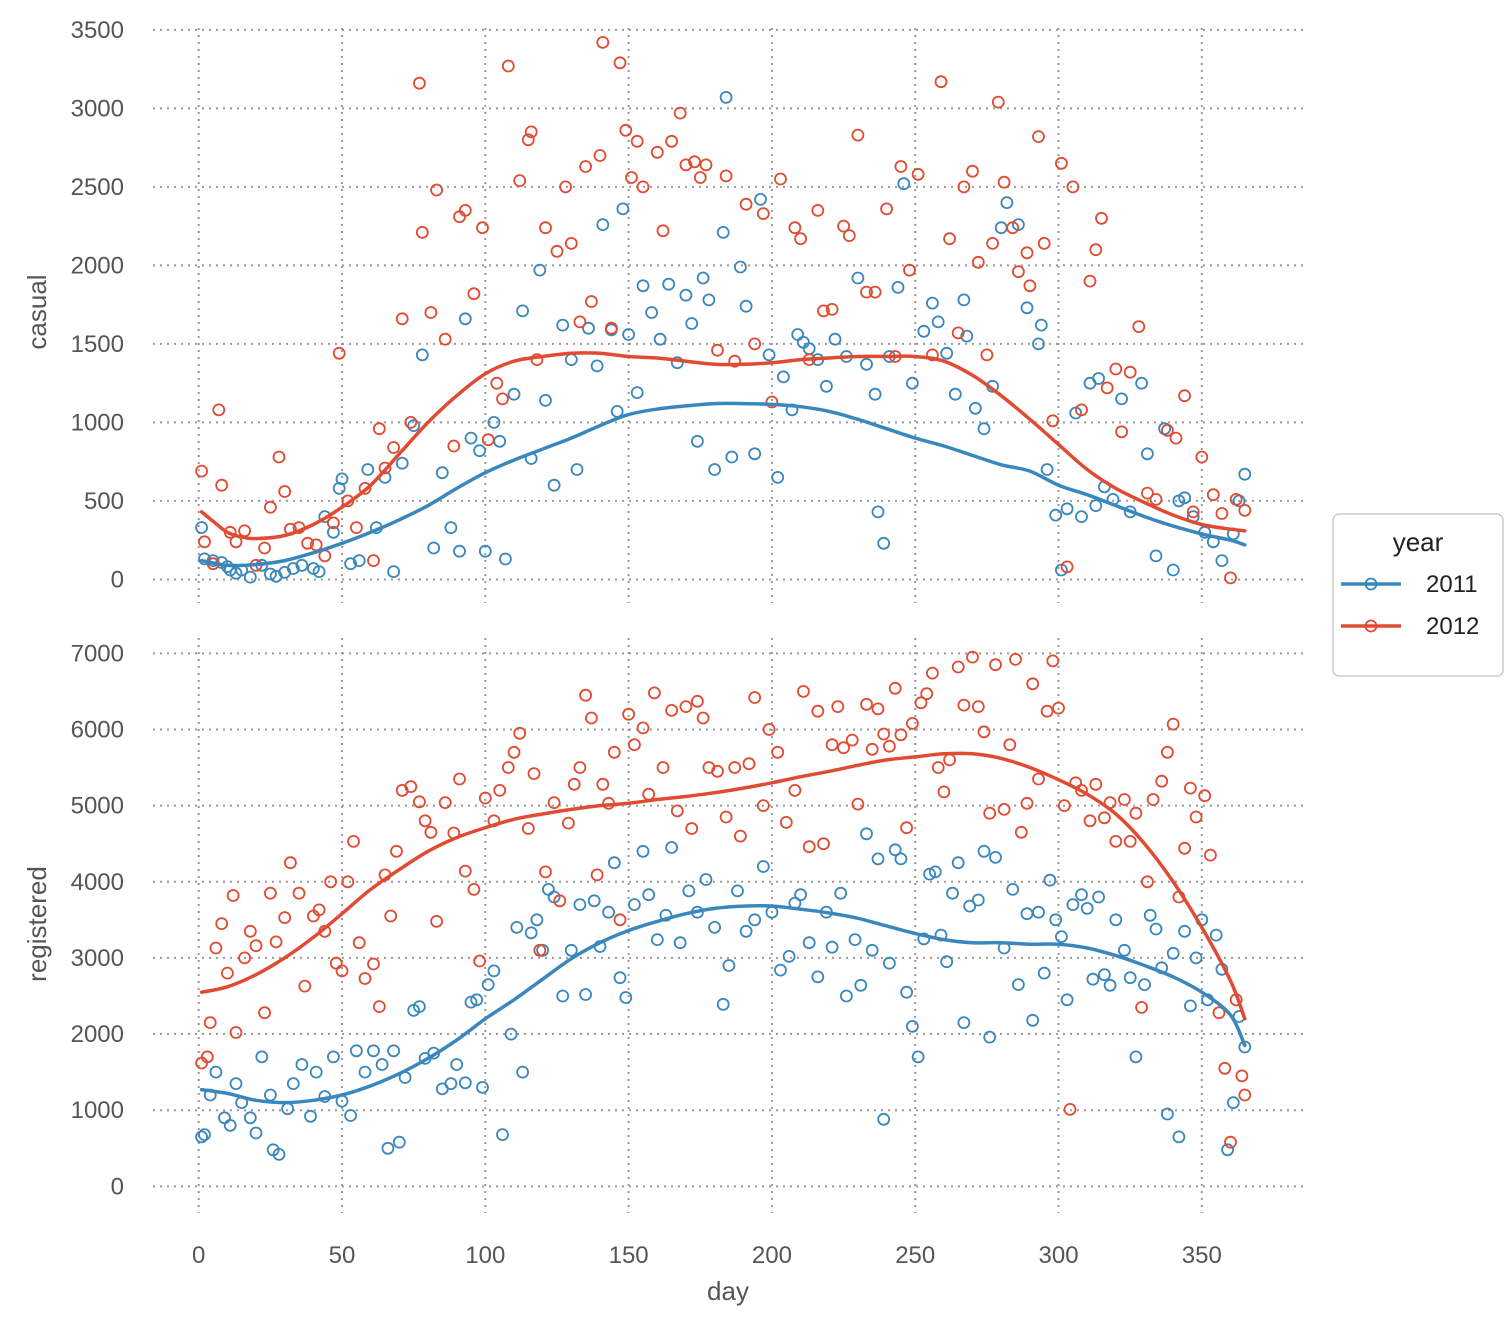 The height and width of the screenshot is (1323, 1512). What do you see at coordinates (117, 1186) in the screenshot?
I see `y-tick-label: 0` at bounding box center [117, 1186].